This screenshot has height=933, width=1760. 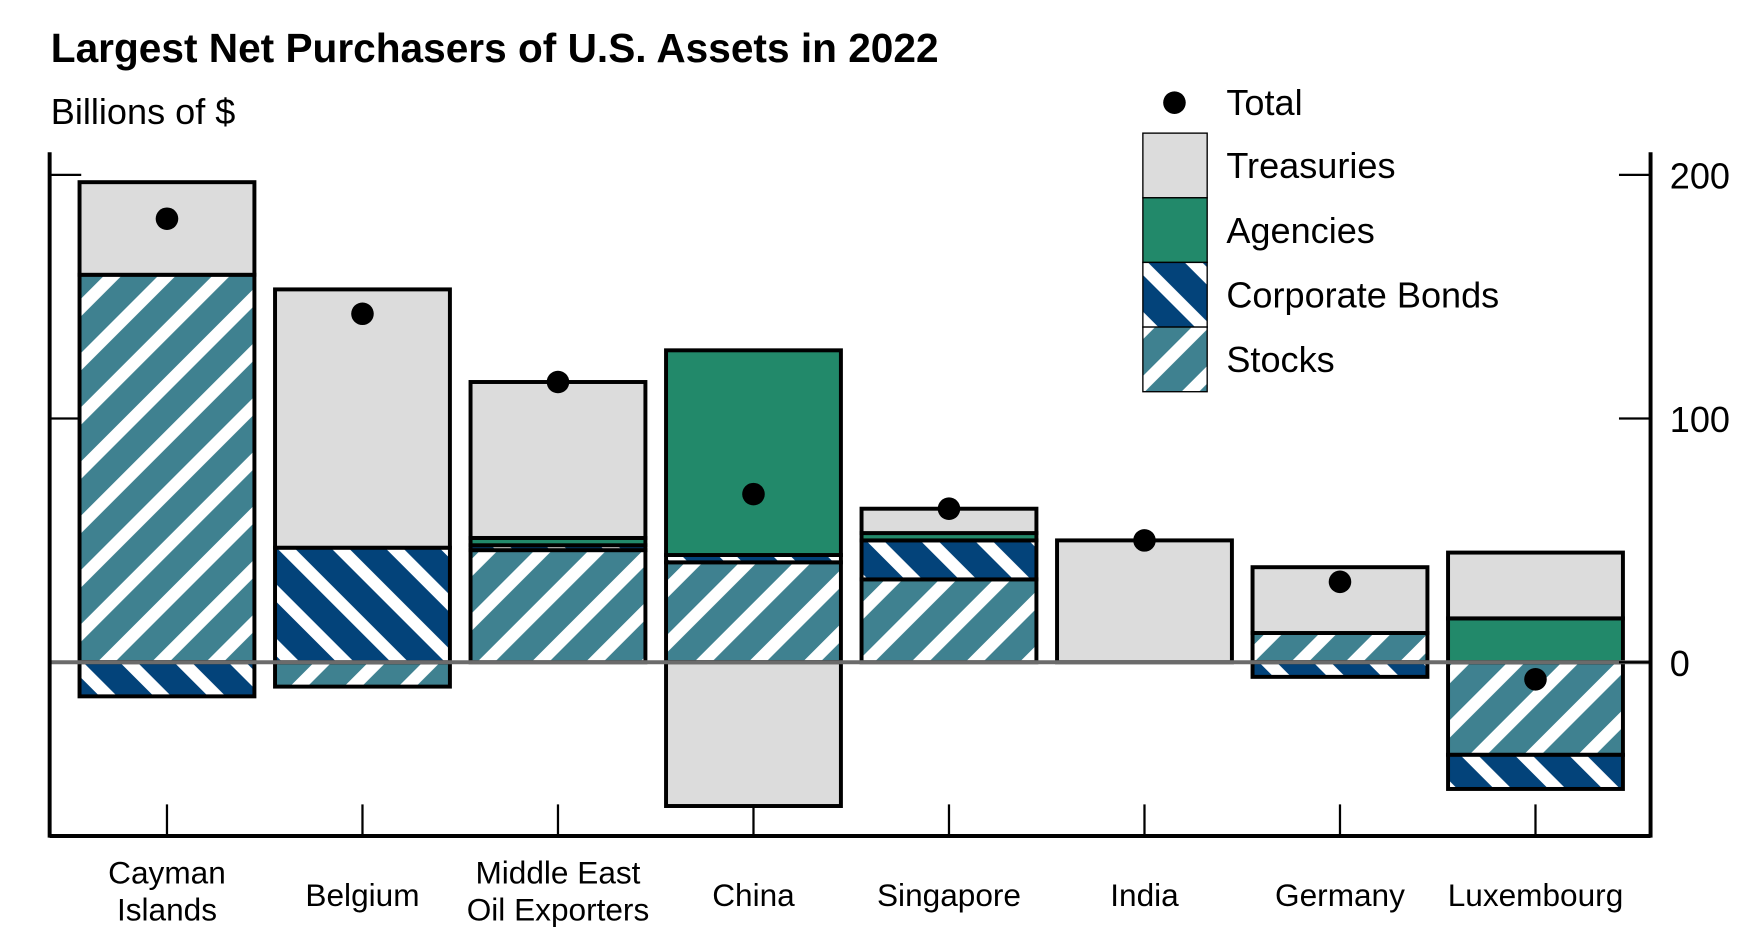 I want to click on legend-label: Agencies, so click(x=1300, y=230).